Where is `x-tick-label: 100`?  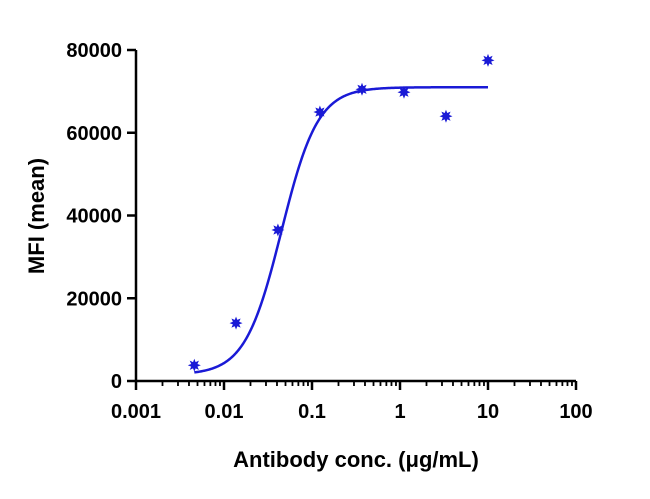 x-tick-label: 100 is located at coordinates (575, 412).